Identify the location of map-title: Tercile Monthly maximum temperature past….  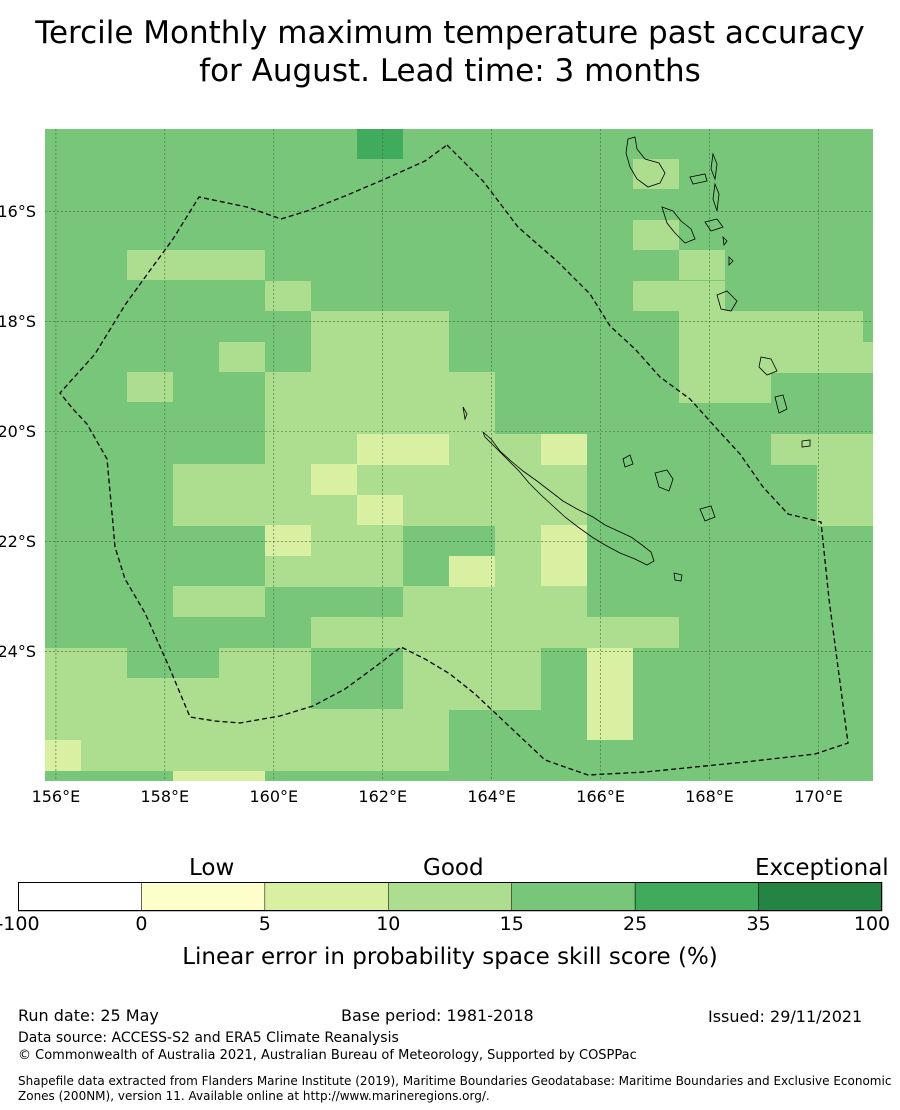
(450, 52).